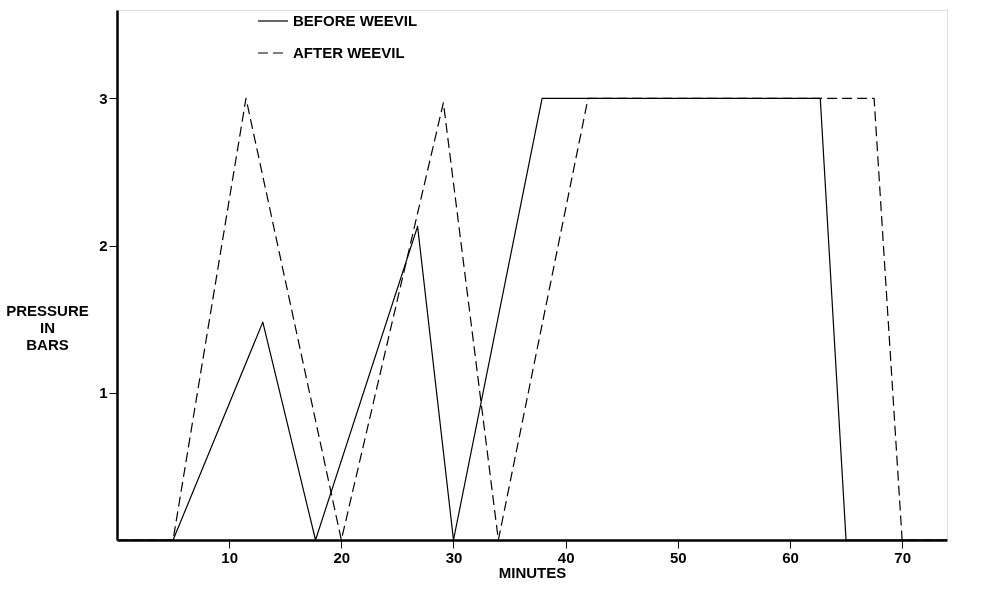  Describe the element at coordinates (349, 52) in the screenshot. I see `legend-label: AFTER WEEVIL` at that location.